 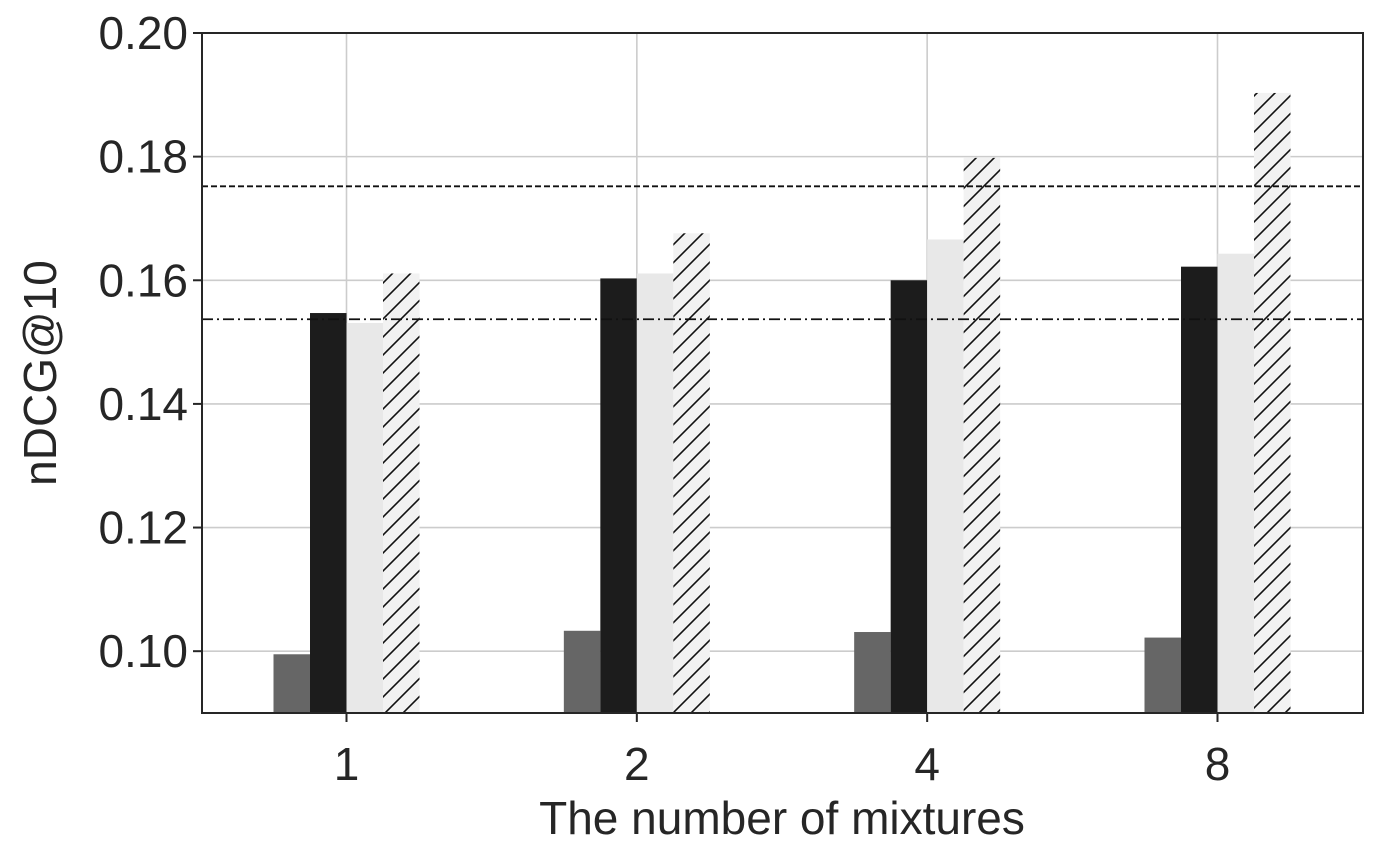 What do you see at coordinates (150, 342) in the screenshot?
I see `y-axis-ticks: 0.10 0.12 0.14 0.16 0.18 0.20` at bounding box center [150, 342].